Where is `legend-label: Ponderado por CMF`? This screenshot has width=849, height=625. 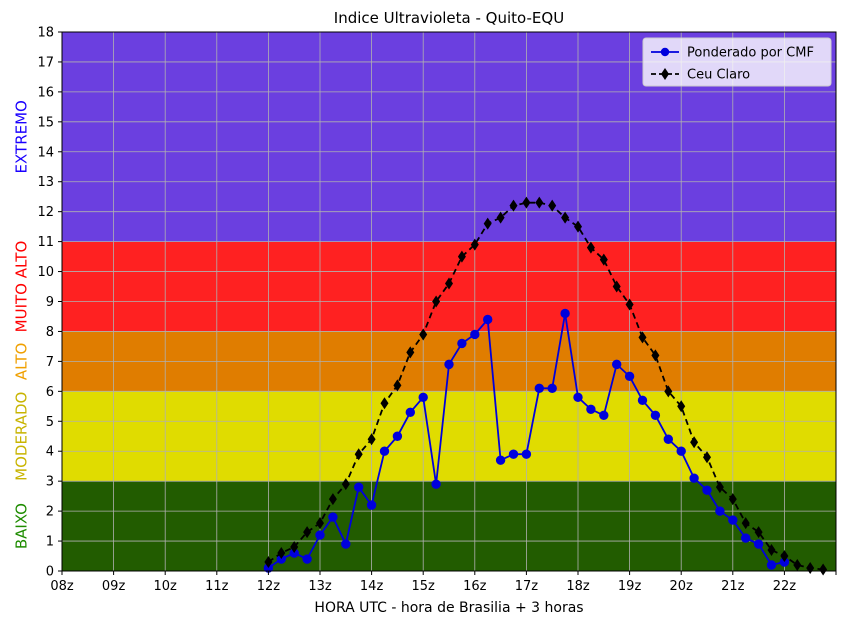 legend-label: Ponderado por CMF is located at coordinates (750, 53).